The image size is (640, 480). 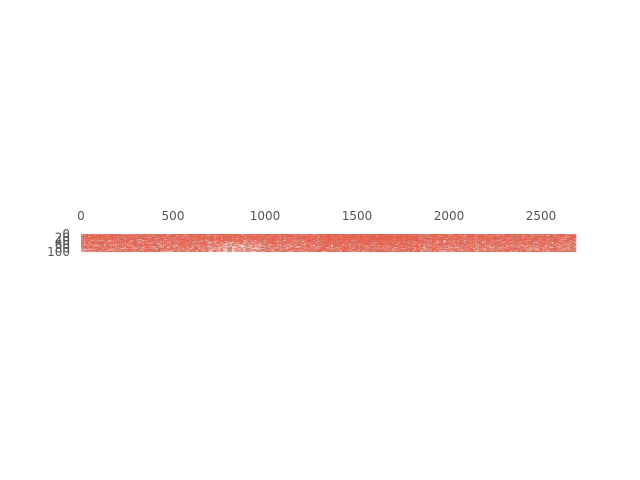 I want to click on plot-area, so click(x=329, y=243).